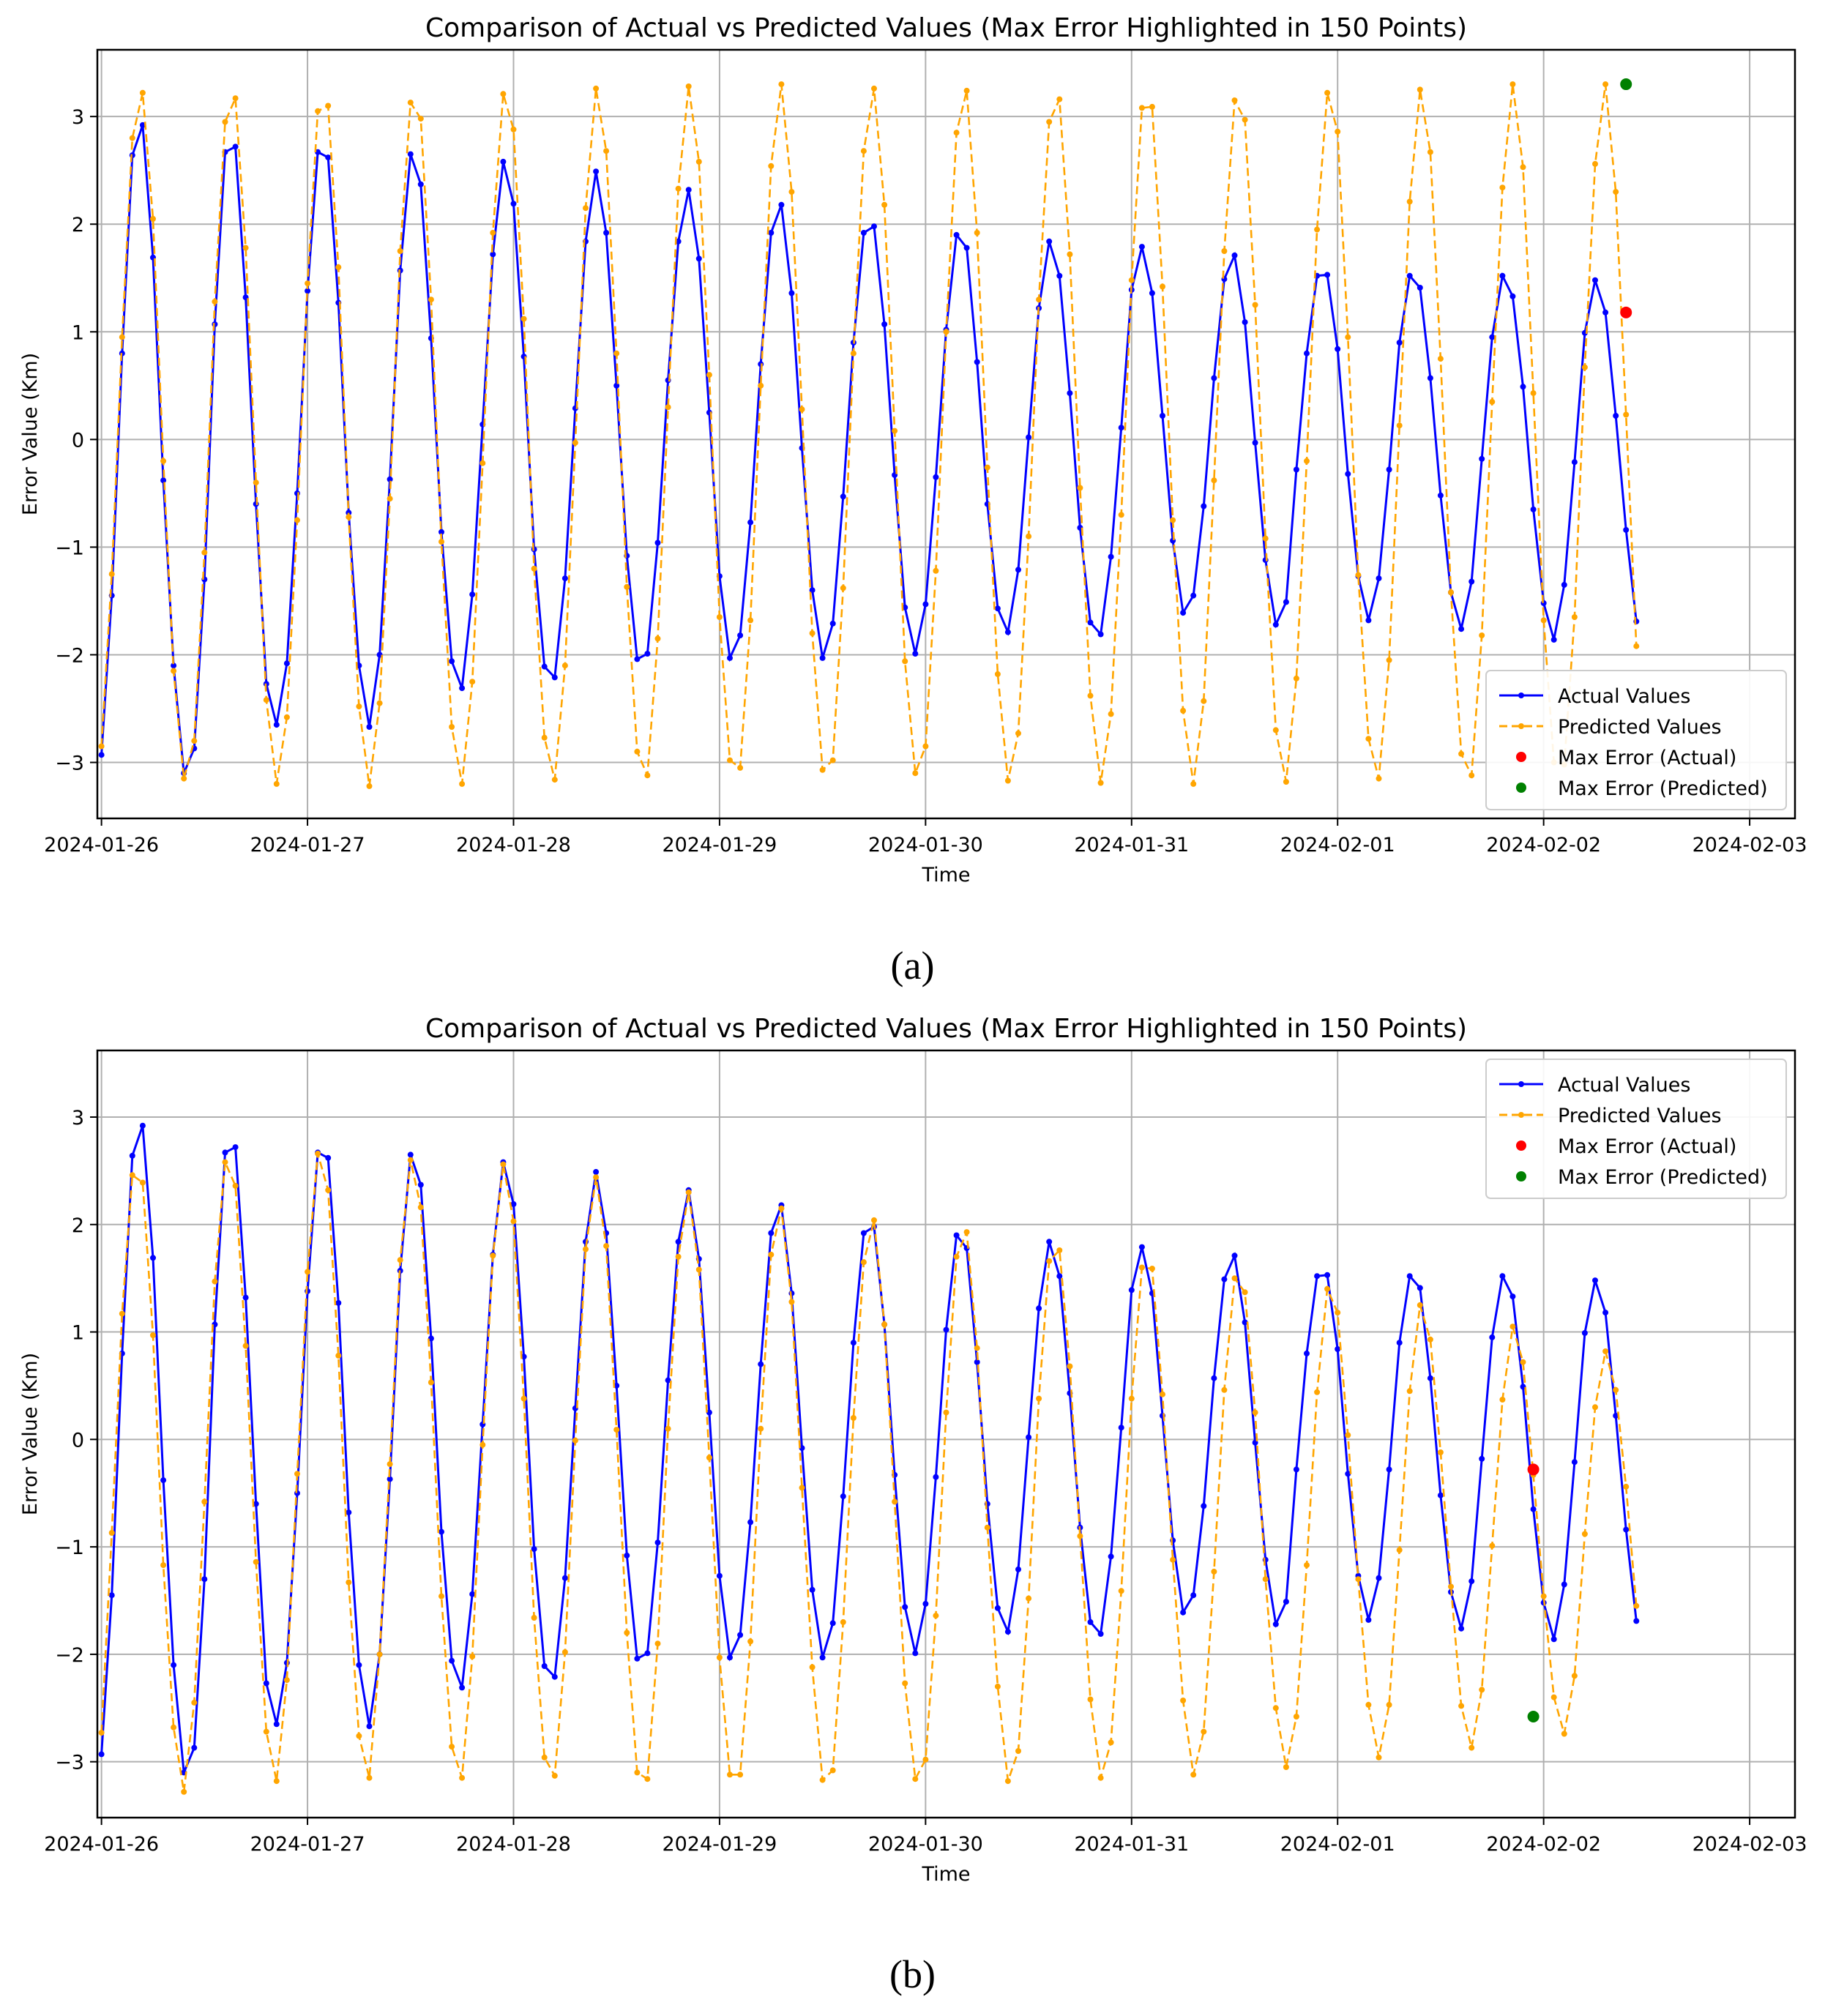 The width and height of the screenshot is (1825, 2016). I want to click on x-tick-label: 2024-01-31, so click(1131, 1844).